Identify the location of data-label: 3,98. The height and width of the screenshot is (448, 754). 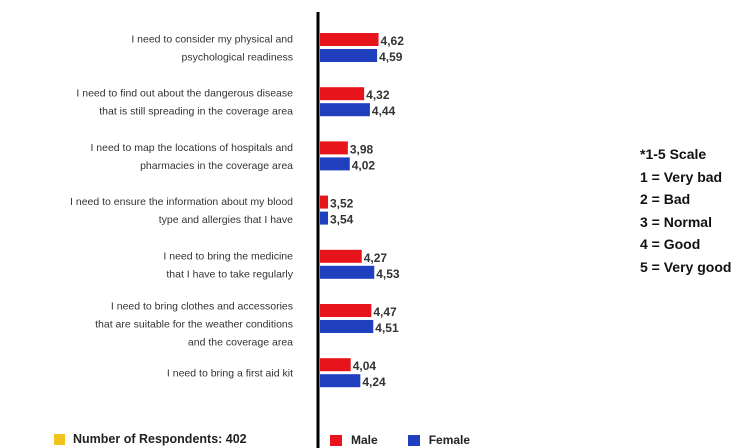
(362, 149).